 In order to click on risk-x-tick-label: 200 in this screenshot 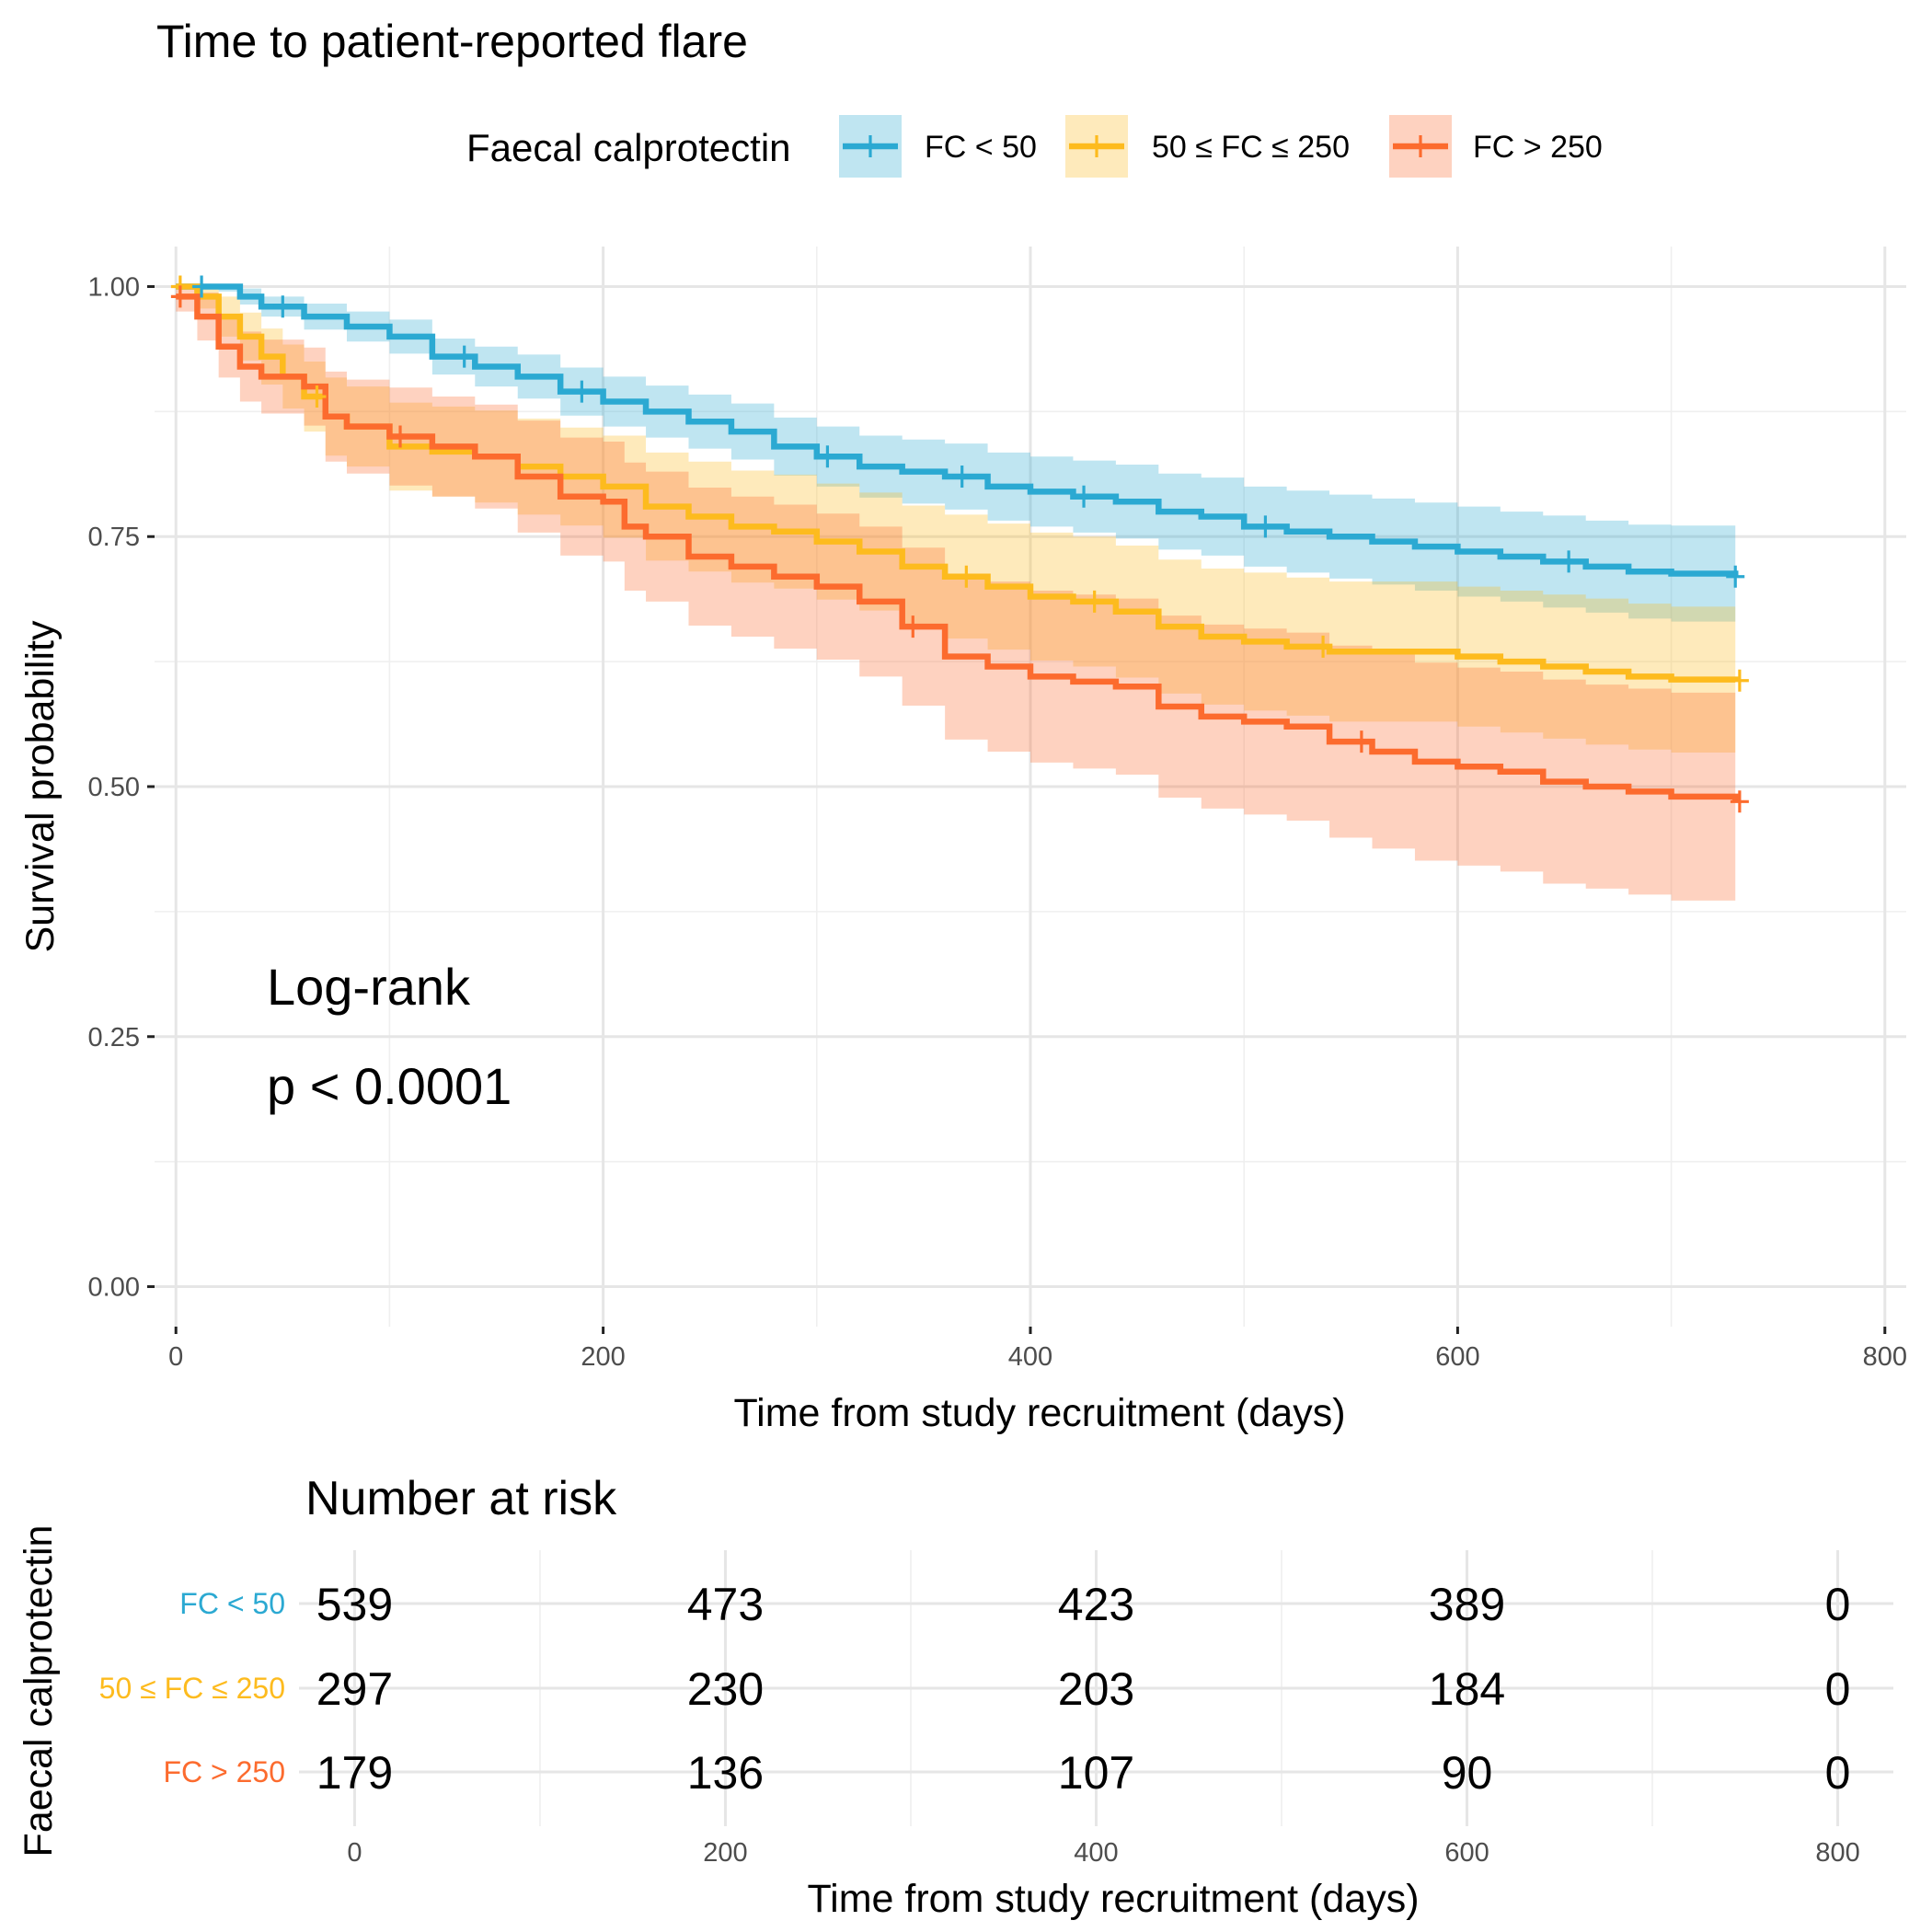, I will do `click(725, 1853)`.